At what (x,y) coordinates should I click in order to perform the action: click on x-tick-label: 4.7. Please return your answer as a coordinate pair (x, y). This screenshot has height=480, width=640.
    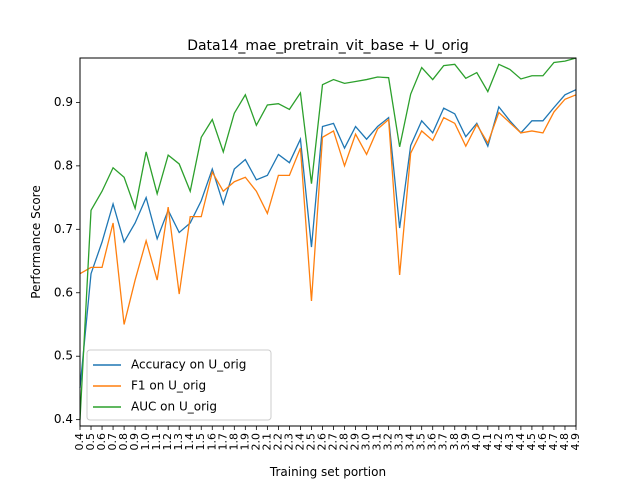
    Looking at the image, I should click on (553, 442).